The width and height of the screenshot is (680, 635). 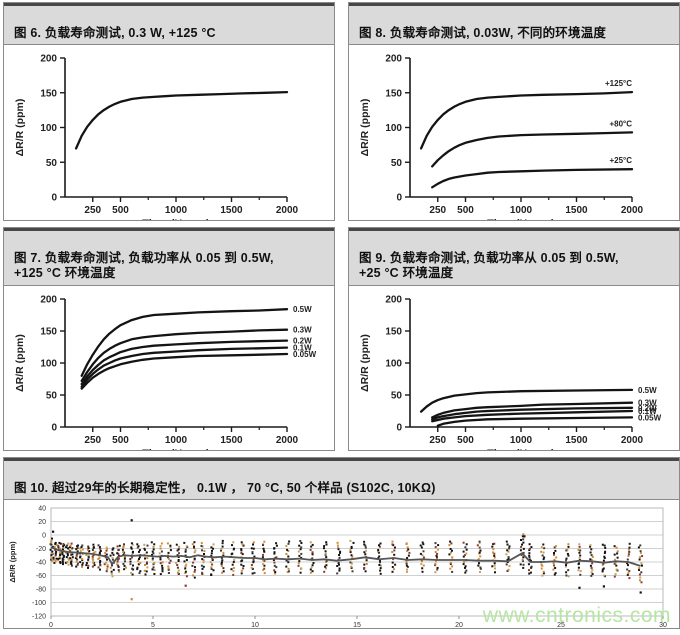 I want to click on svg-text: 25, so click(x=561, y=625).